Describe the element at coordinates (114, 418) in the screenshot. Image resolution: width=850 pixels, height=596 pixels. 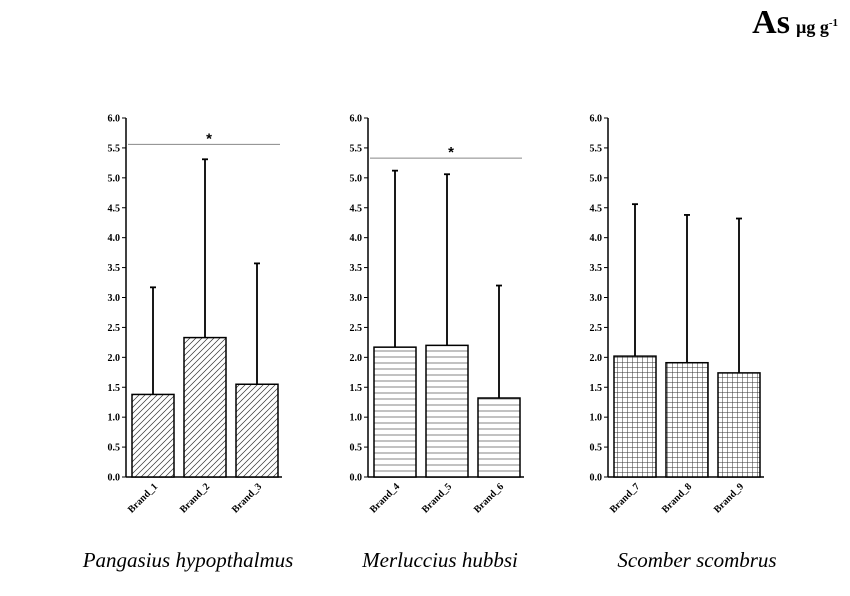
I see `panel-1-y-tick-label: 1.0` at that location.